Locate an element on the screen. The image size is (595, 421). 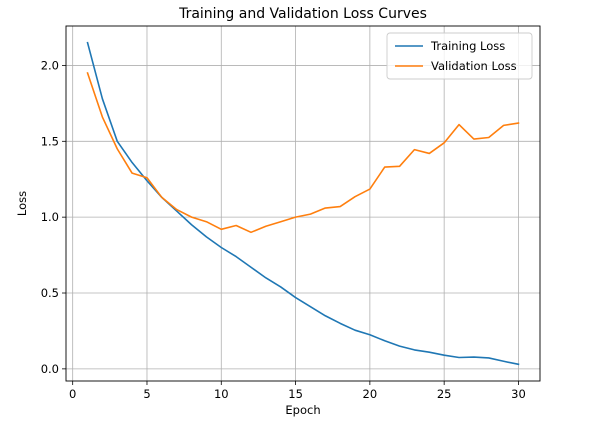
y-tick-label: 0.5 is located at coordinates (50, 293).